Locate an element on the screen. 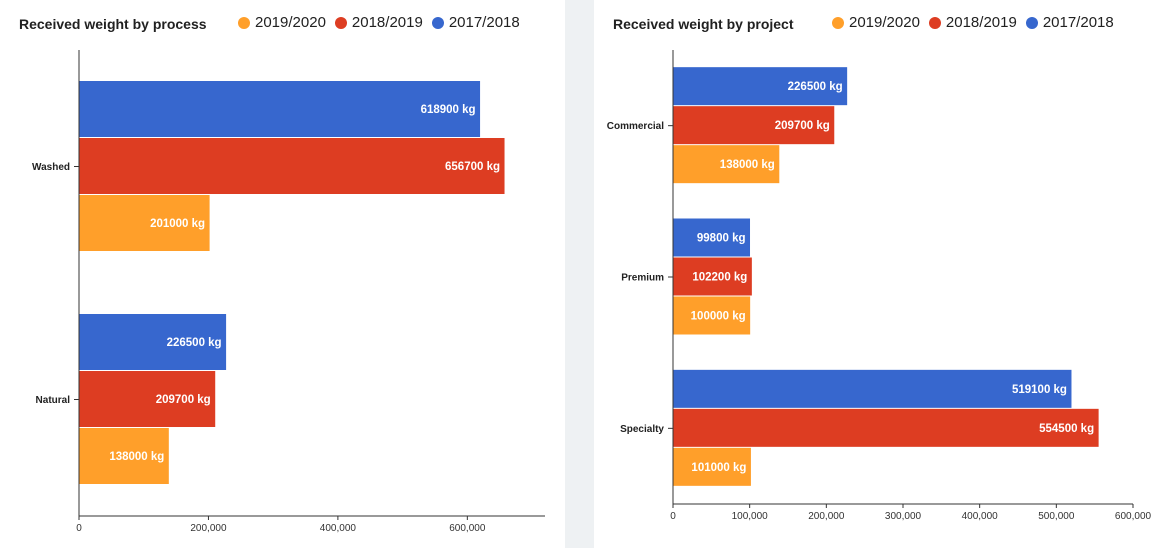 Image resolution: width=1158 pixels, height=548 pixels. bar-washed-2019-2020 is located at coordinates (144, 223).